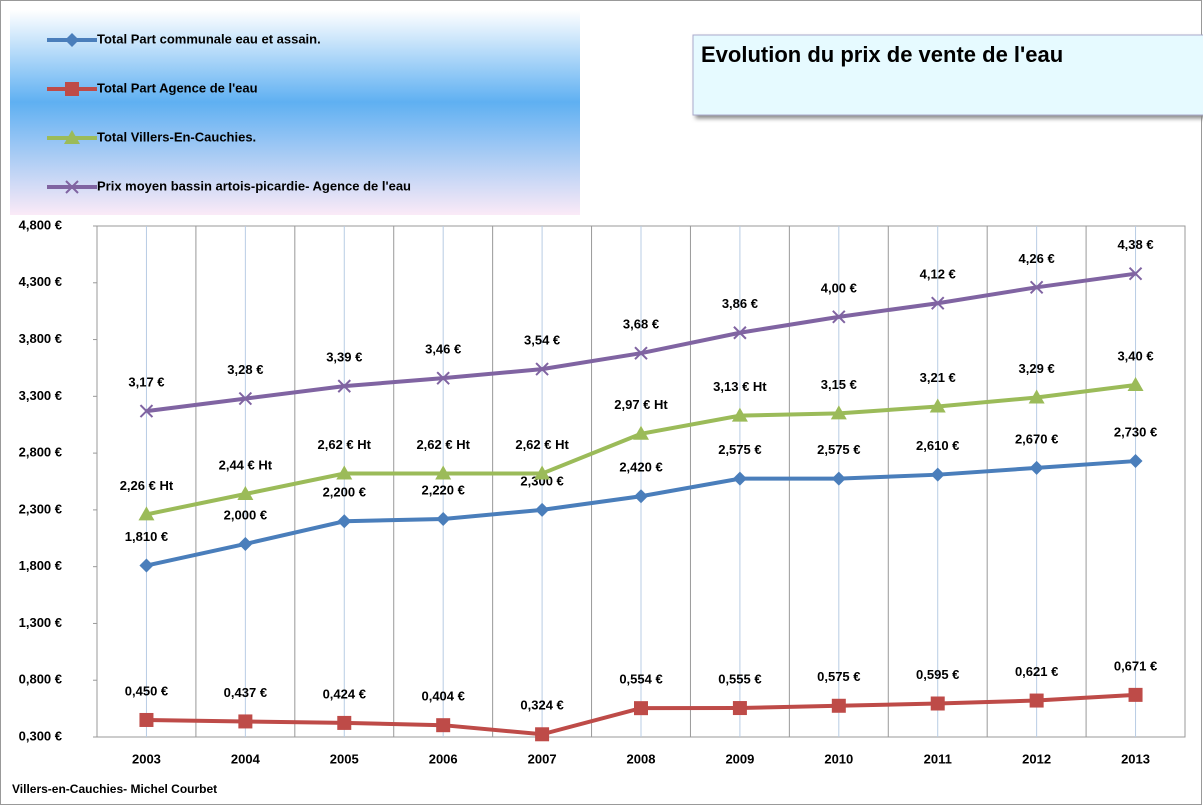 The image size is (1203, 806). Describe the element at coordinates (146, 382) in the screenshot. I see `data-label: 3,17 €` at that location.